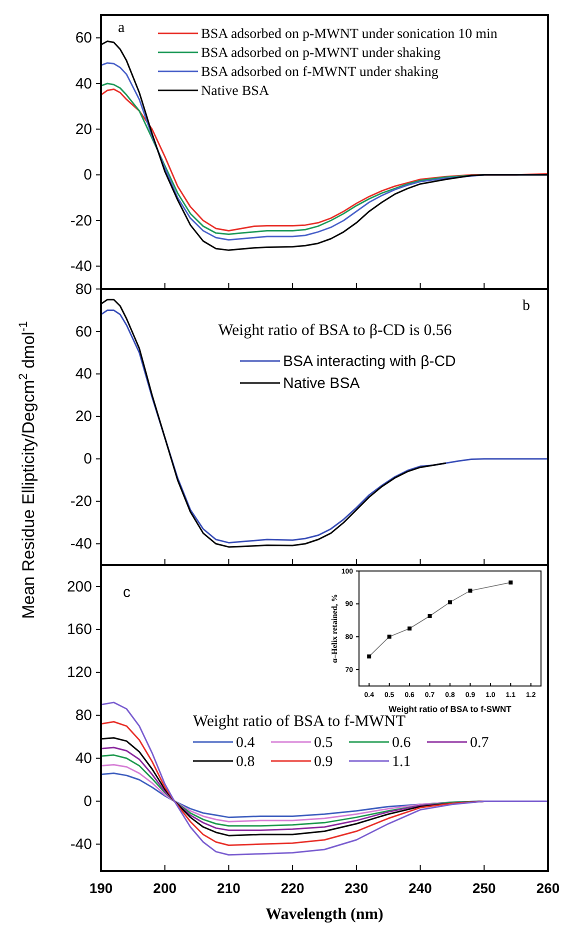 The height and width of the screenshot is (926, 561). Describe the element at coordinates (299, 721) in the screenshot. I see `legend-title: Weight ratio of BSA to f-MWNT` at that location.